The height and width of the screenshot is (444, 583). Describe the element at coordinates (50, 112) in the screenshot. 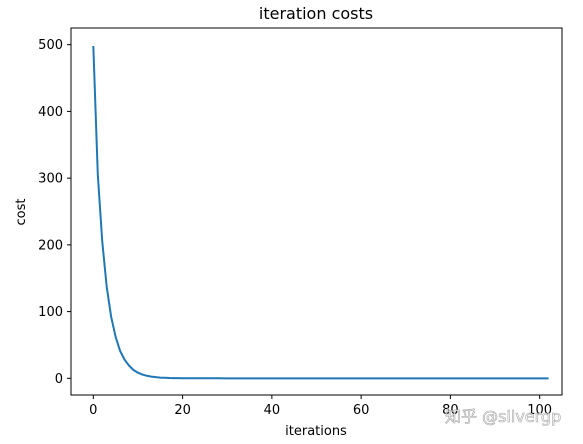

I see `y-tick-label: 400` at that location.